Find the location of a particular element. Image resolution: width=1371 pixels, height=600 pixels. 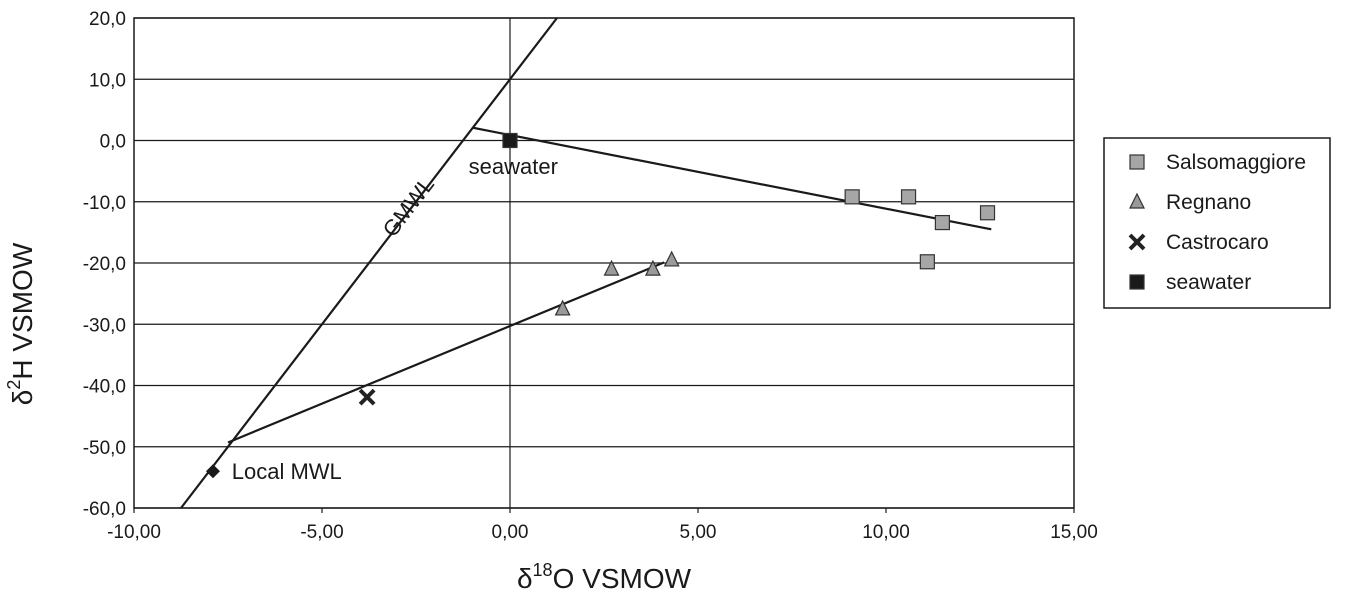

annotations: GMWL seawater Local MWL is located at coordinates (395, 319).